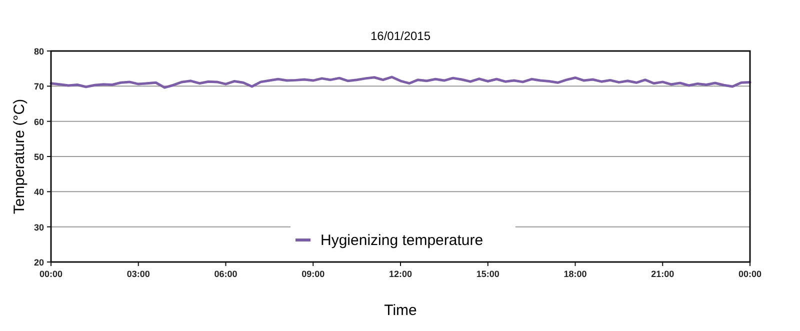 The width and height of the screenshot is (800, 331). I want to click on x-tick-label: 18:00, so click(575, 274).